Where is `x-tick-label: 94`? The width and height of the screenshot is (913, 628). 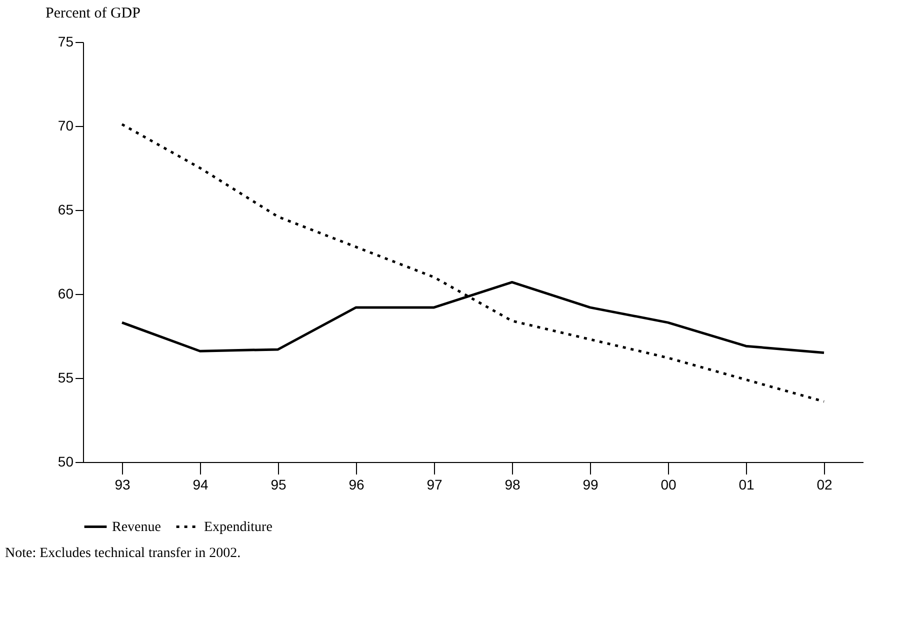 x-tick-label: 94 is located at coordinates (200, 484).